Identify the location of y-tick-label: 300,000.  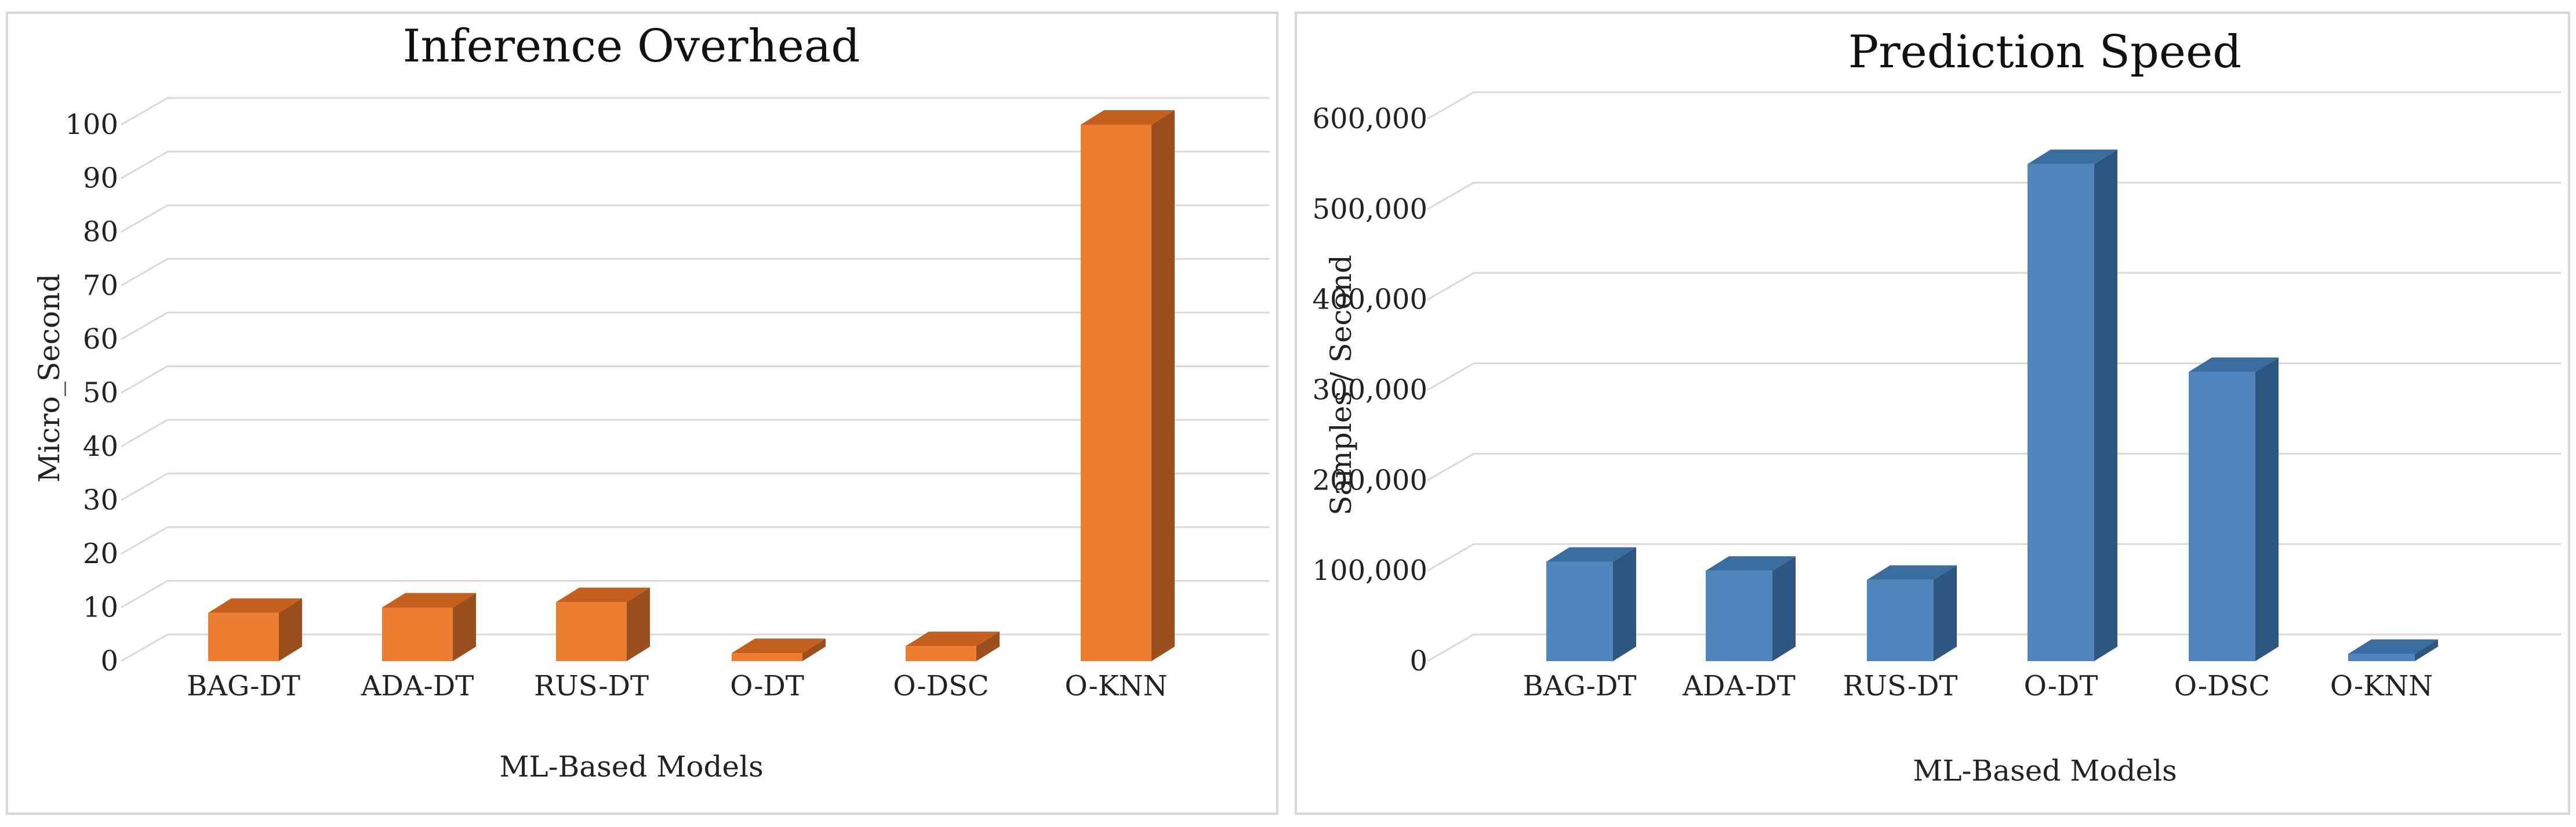
(1370, 391).